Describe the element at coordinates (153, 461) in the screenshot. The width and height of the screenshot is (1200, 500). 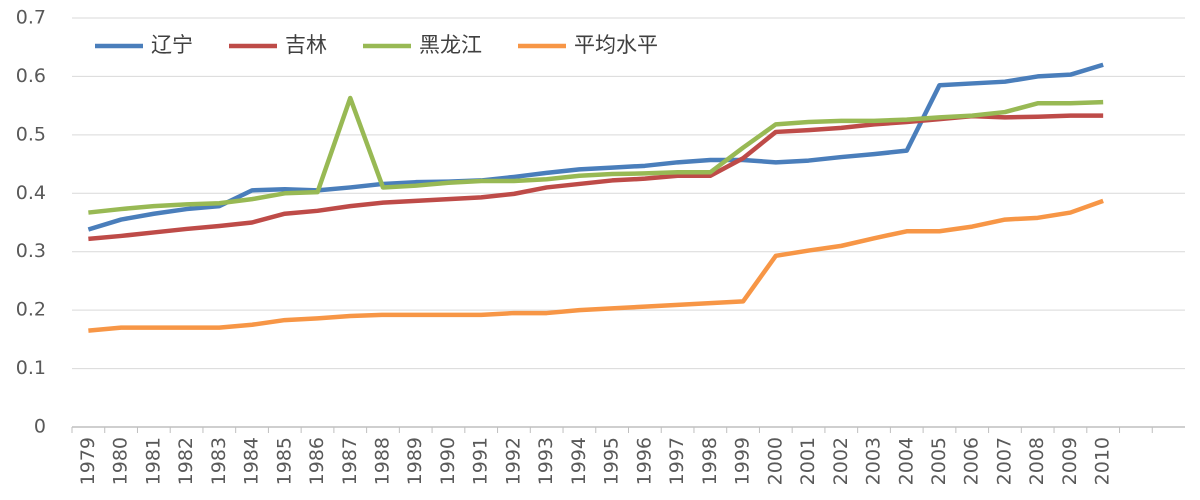
I see `x-tick-label: 1981` at that location.